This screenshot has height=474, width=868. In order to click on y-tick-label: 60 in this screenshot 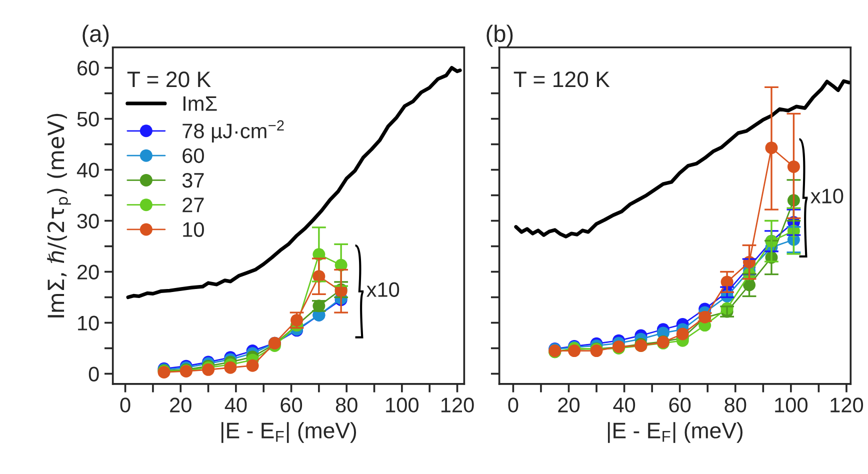, I will do `click(88, 68)`.